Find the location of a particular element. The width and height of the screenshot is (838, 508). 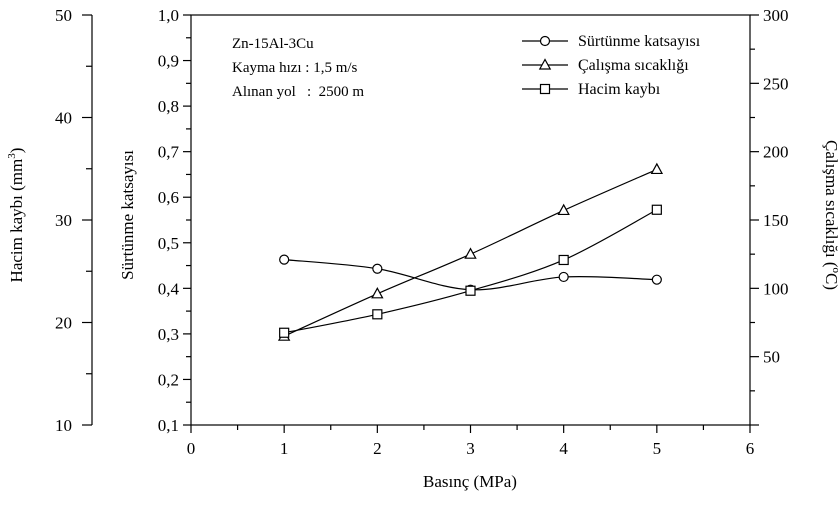

volume-loss-axis-title-superscript: 3 is located at coordinates (12, 156).